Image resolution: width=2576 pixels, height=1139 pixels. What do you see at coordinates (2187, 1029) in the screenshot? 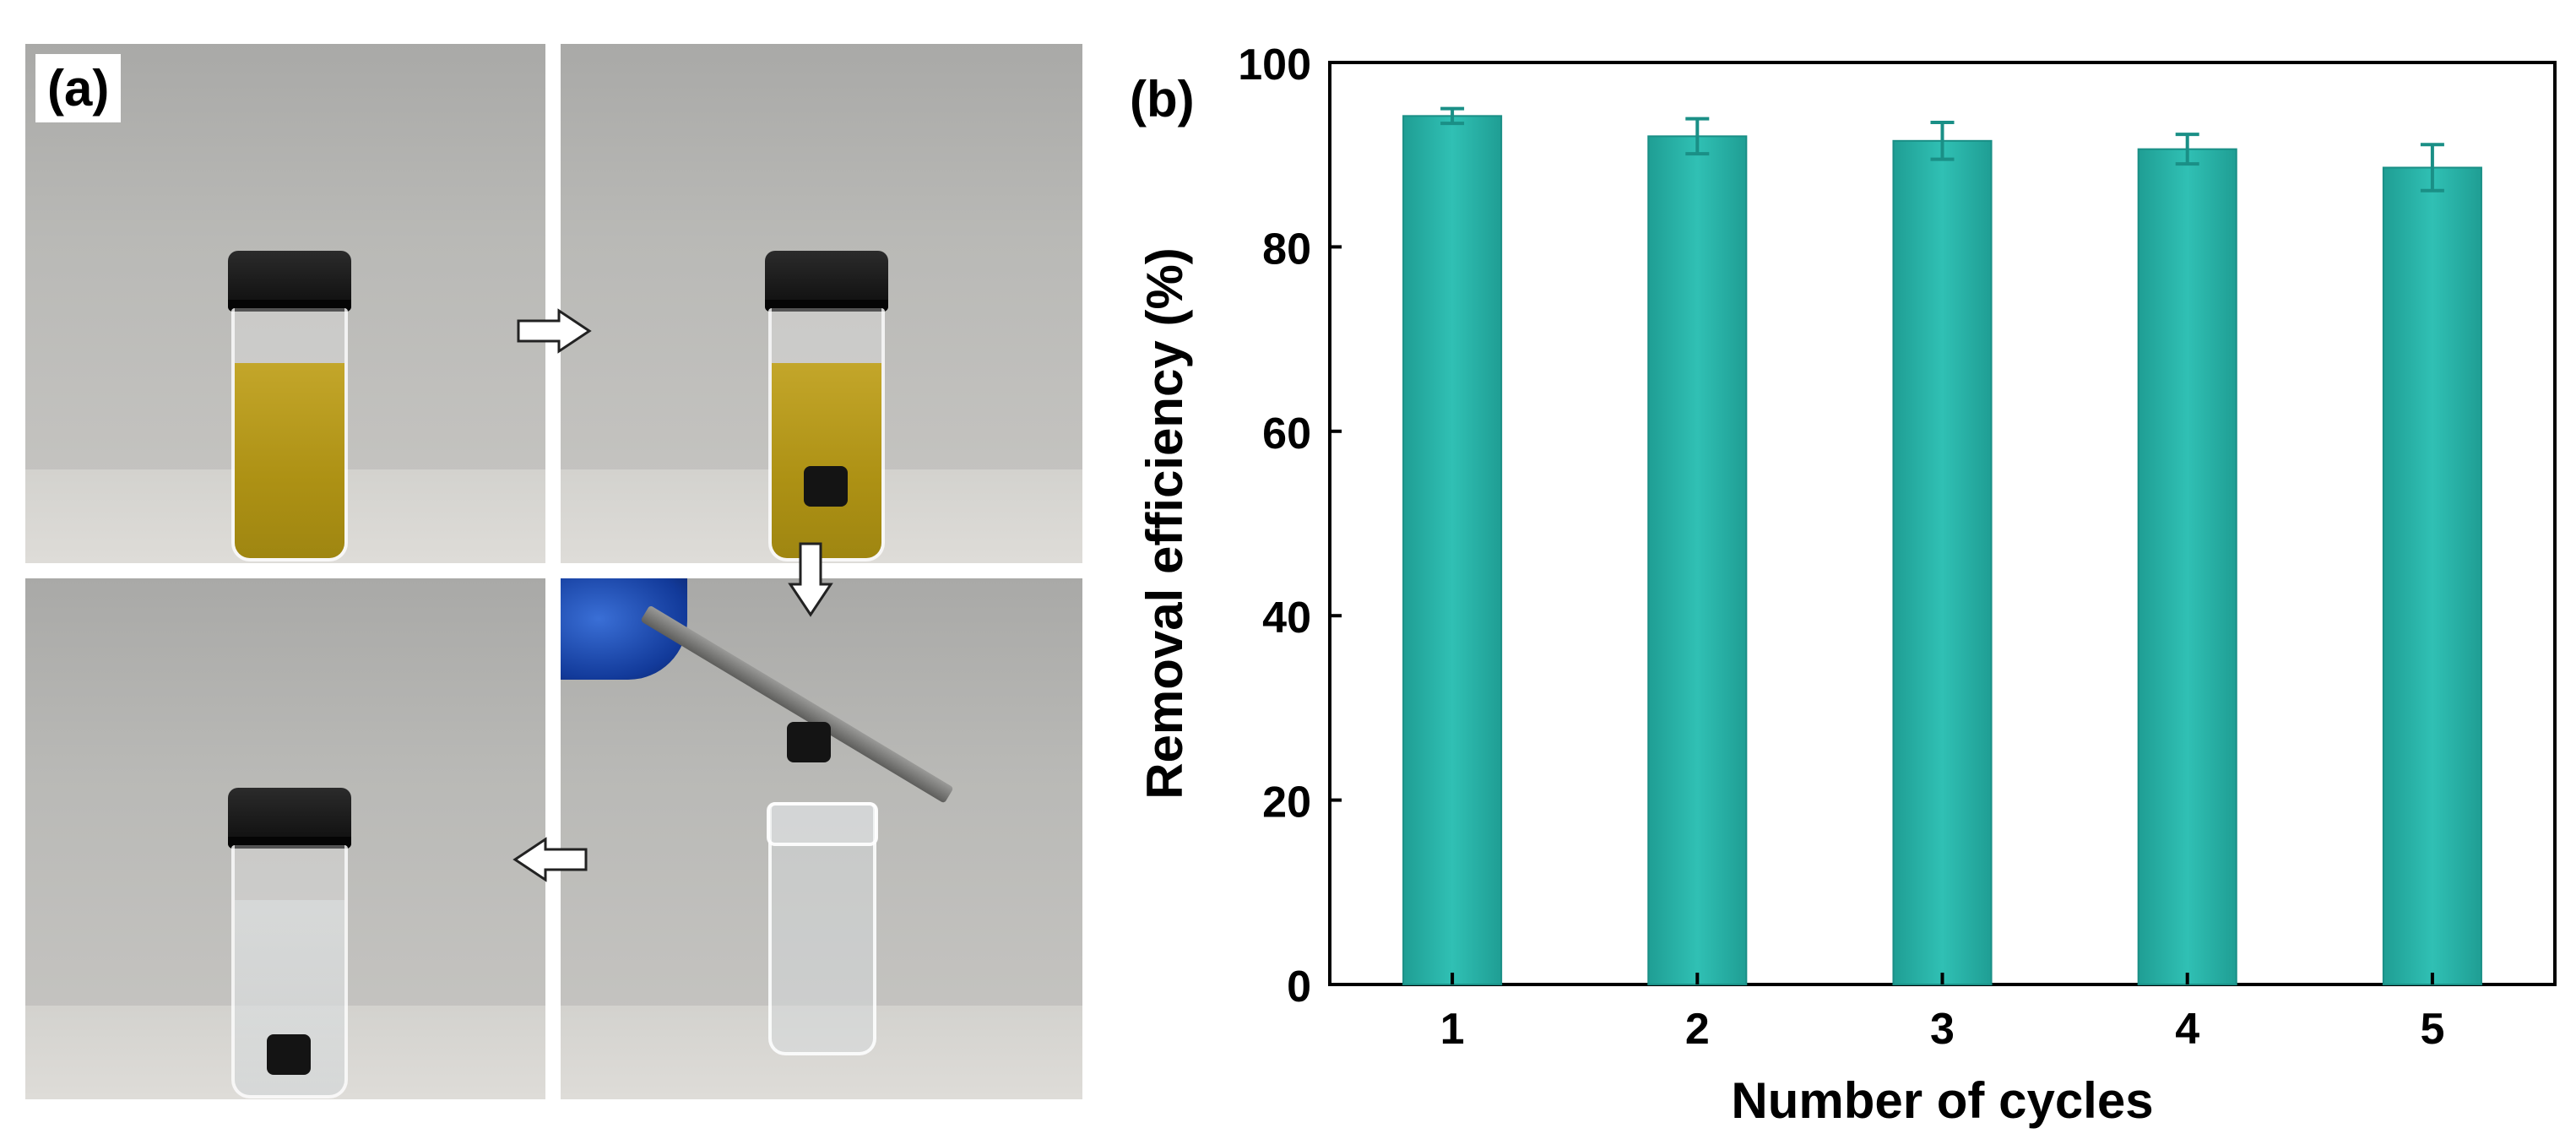
I see `x-tick-label: 4` at bounding box center [2187, 1029].